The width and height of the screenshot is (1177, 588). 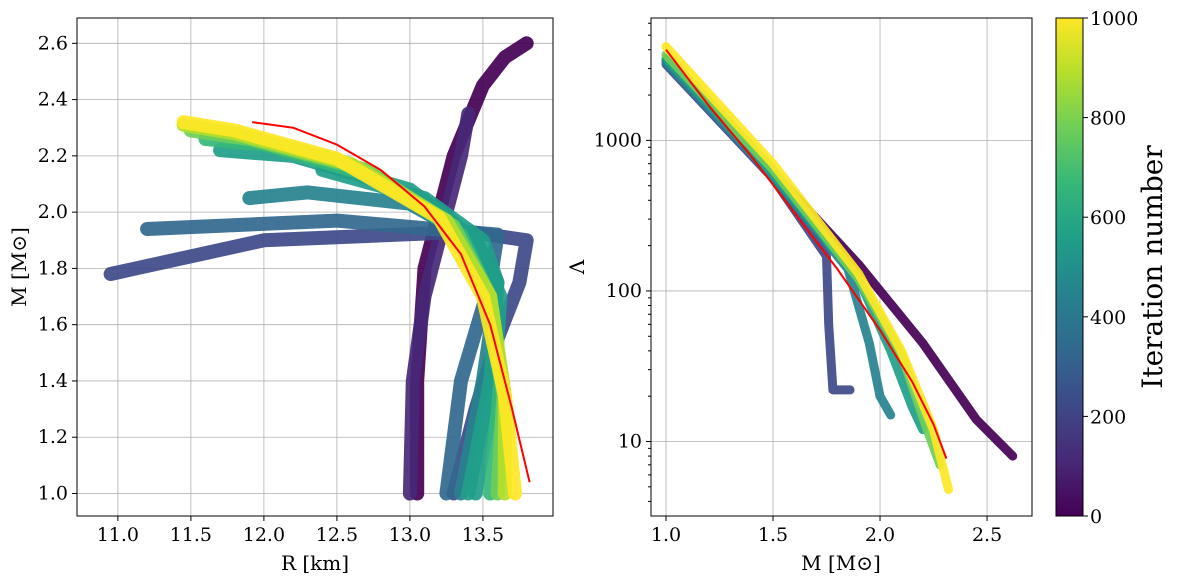 What do you see at coordinates (53, 325) in the screenshot?
I see `left-y-tick-label: 1.6` at bounding box center [53, 325].